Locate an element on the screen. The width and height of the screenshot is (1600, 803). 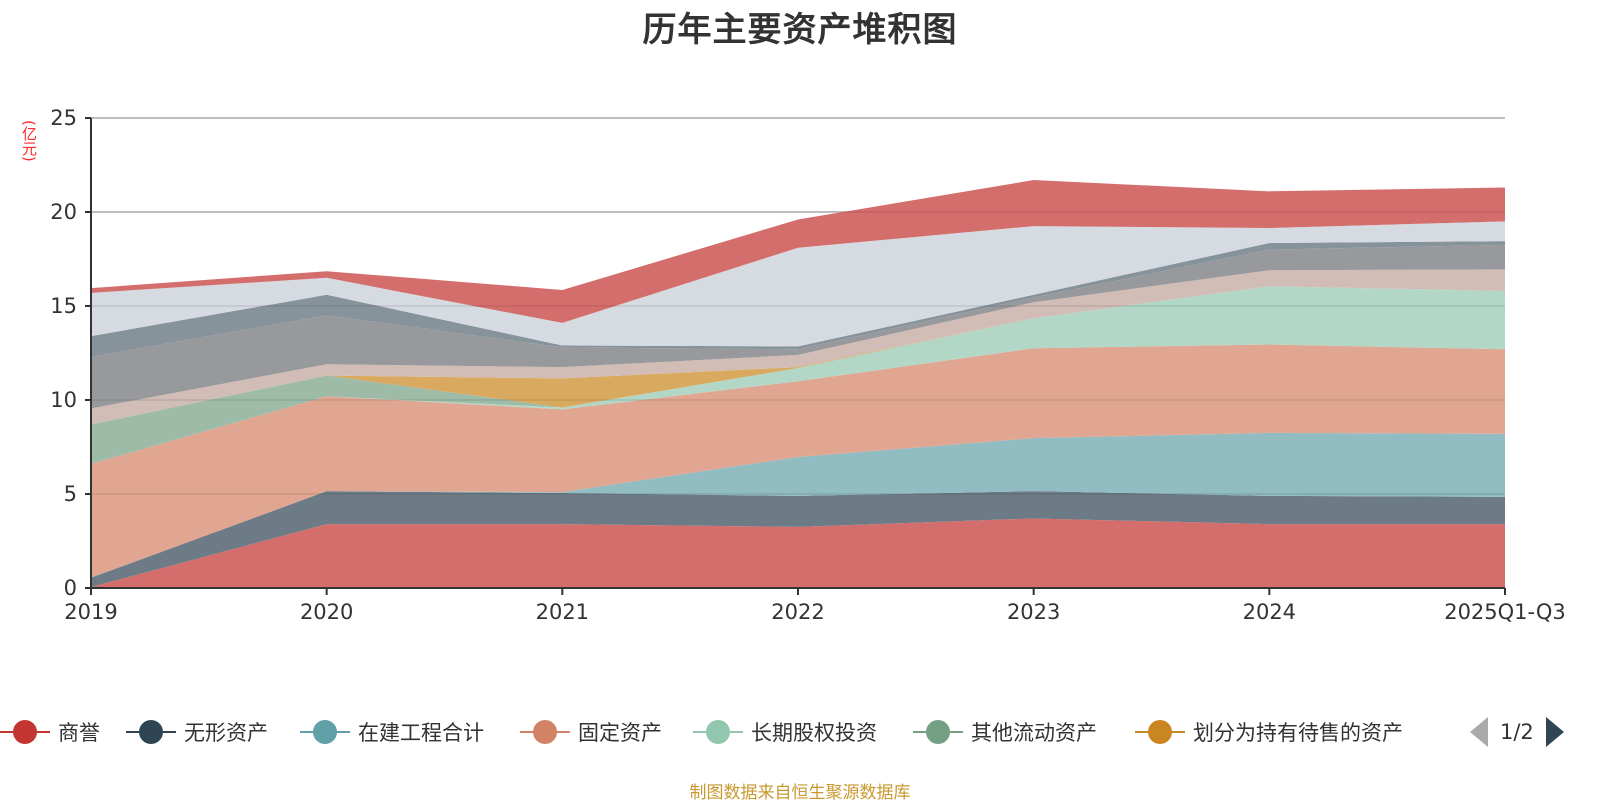
y-tick-label: 0 is located at coordinates (70, 588).